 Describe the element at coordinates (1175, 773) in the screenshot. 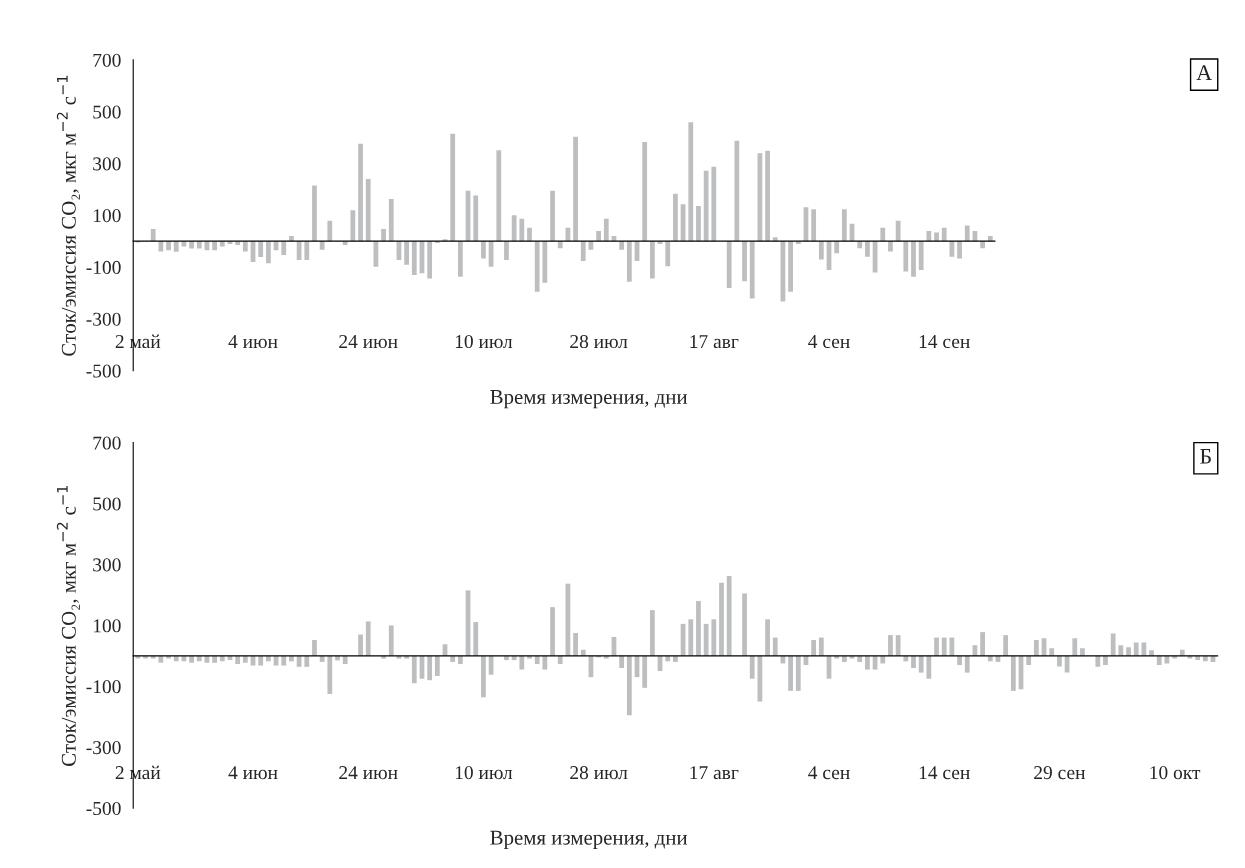

I see `x-tick-label: 10 окт` at that location.